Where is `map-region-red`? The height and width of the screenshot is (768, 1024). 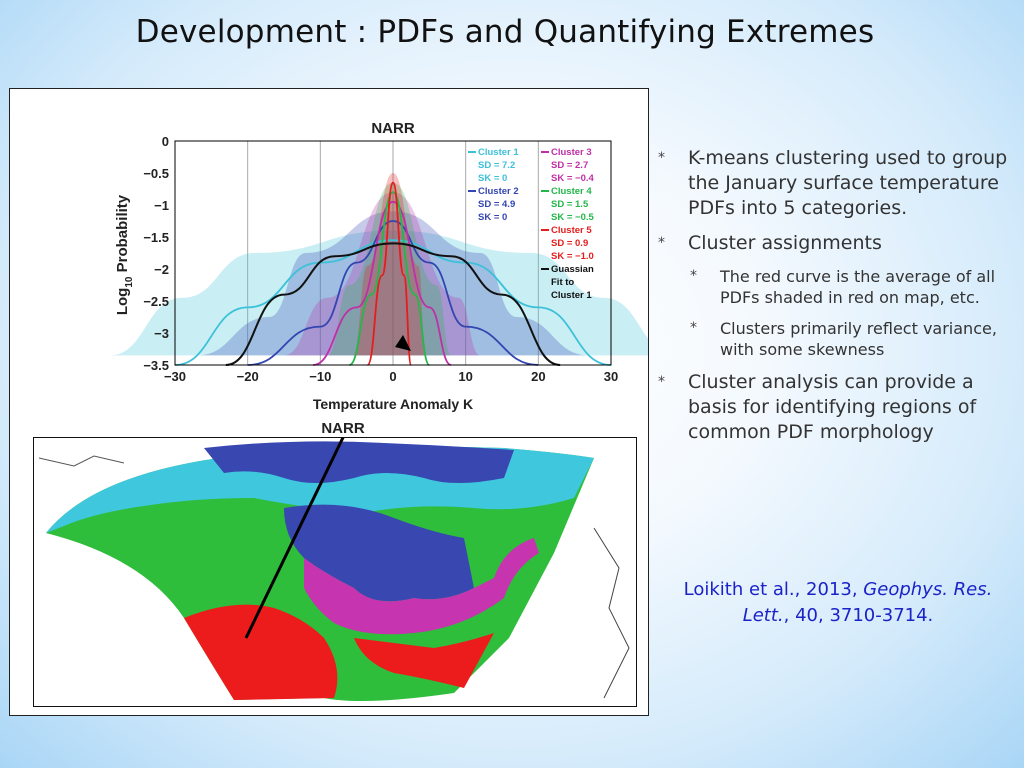
map-region-red is located at coordinates (261, 652).